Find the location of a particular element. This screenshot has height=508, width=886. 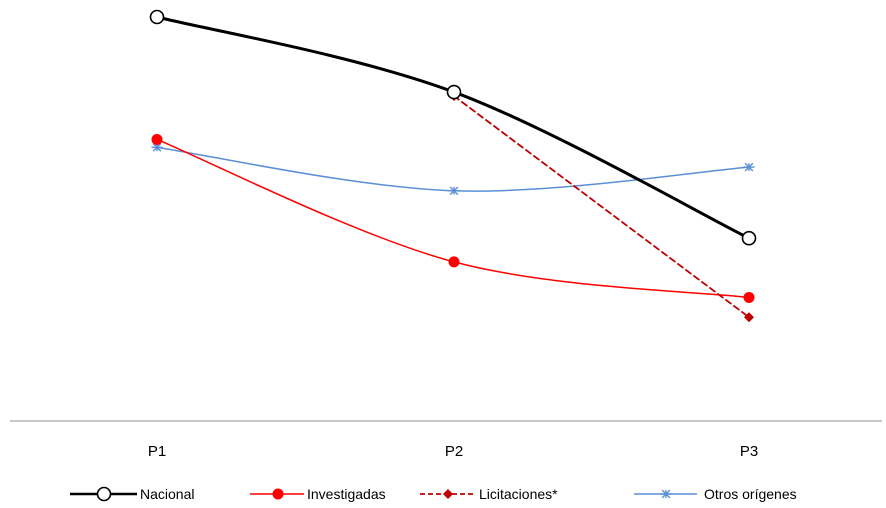

legend-label: Investigadas is located at coordinates (346, 494).